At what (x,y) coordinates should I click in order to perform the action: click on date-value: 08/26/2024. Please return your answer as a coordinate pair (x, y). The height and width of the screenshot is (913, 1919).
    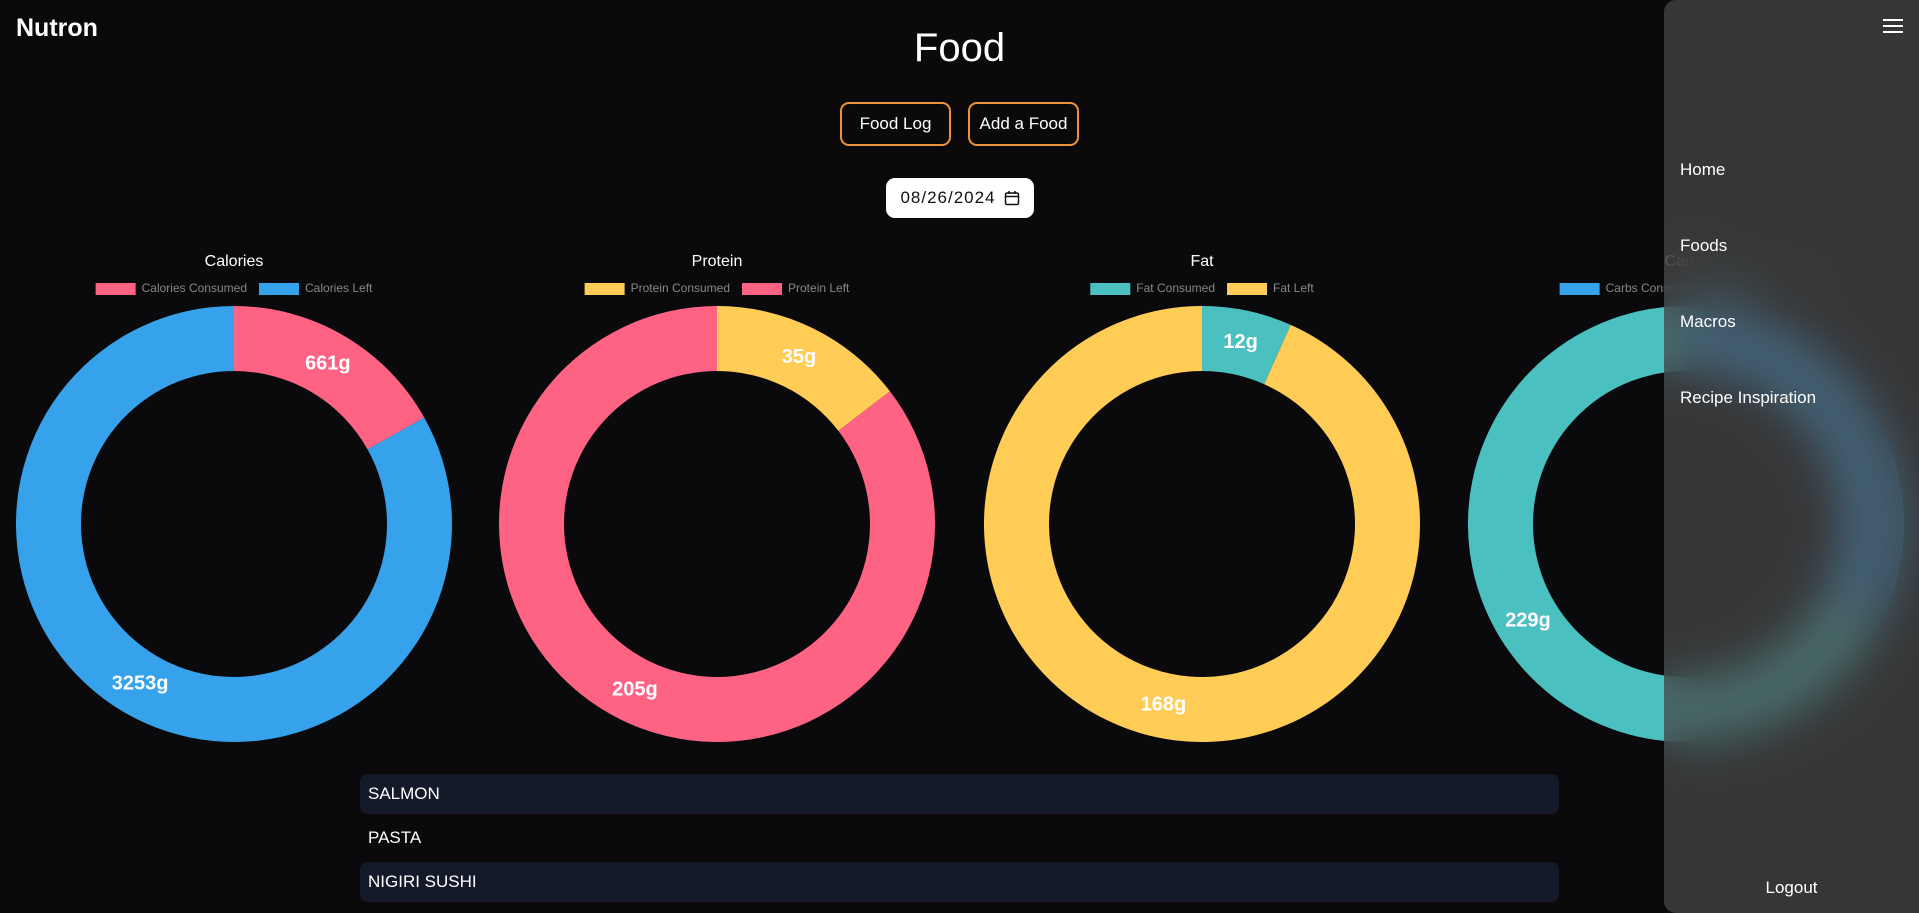
    Looking at the image, I should click on (948, 197).